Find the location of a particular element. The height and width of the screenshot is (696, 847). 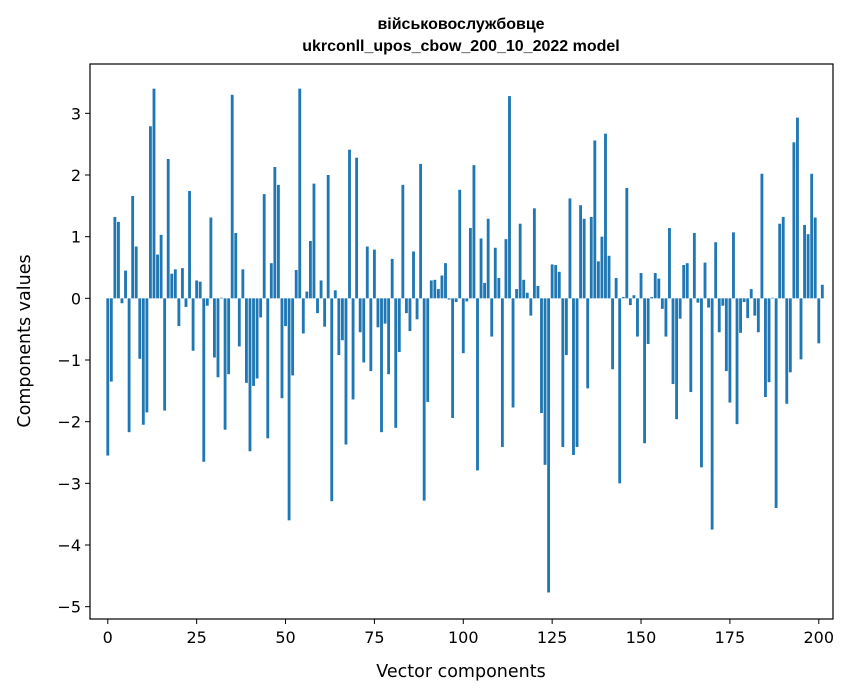

y-tick-label: 1 is located at coordinates (76, 237).